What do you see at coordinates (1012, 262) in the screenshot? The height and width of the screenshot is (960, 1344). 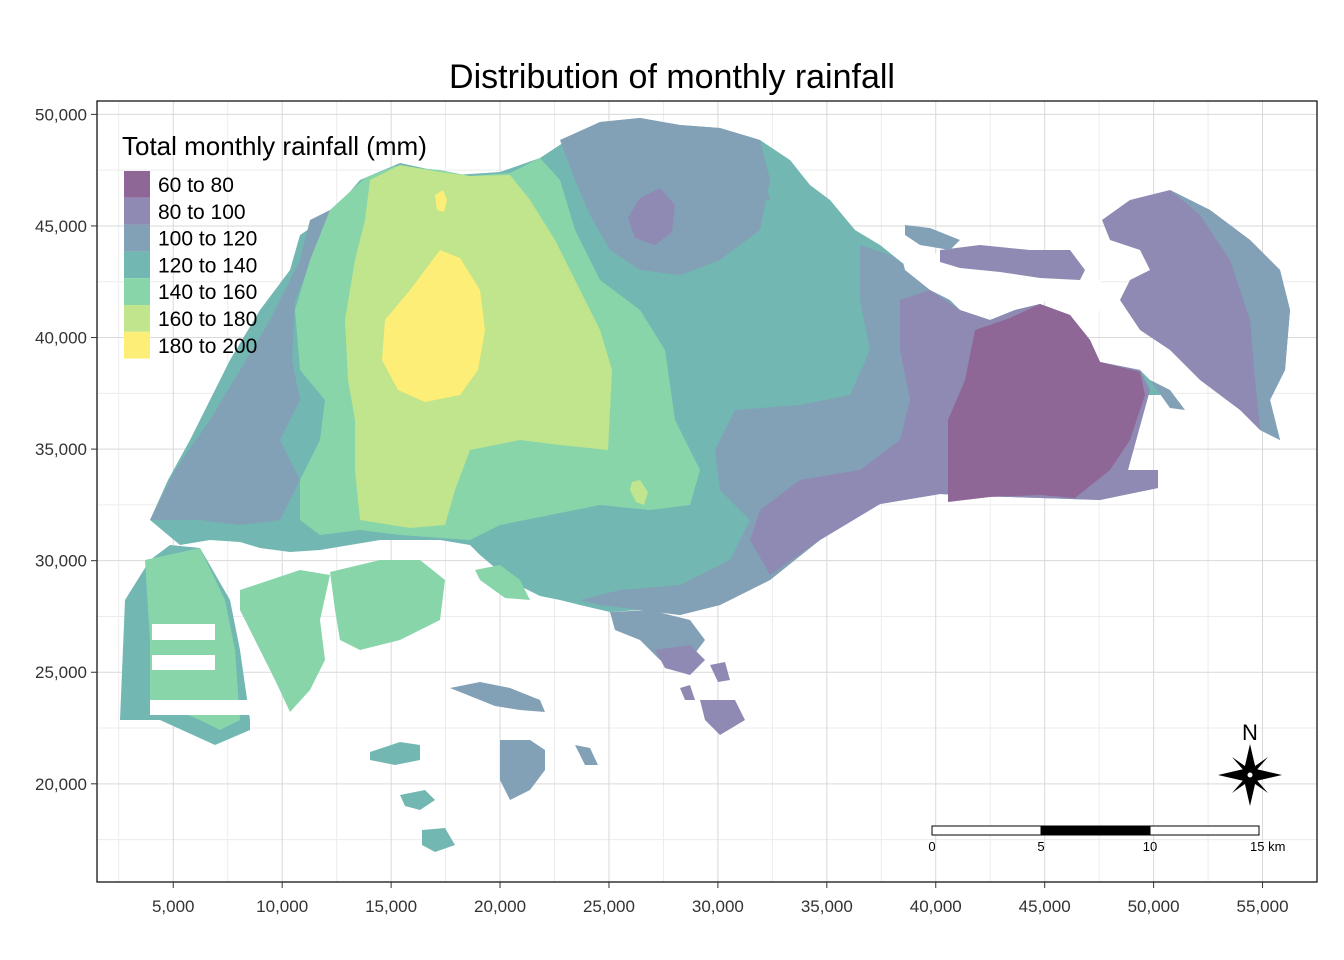 I see `pulau-ubin` at bounding box center [1012, 262].